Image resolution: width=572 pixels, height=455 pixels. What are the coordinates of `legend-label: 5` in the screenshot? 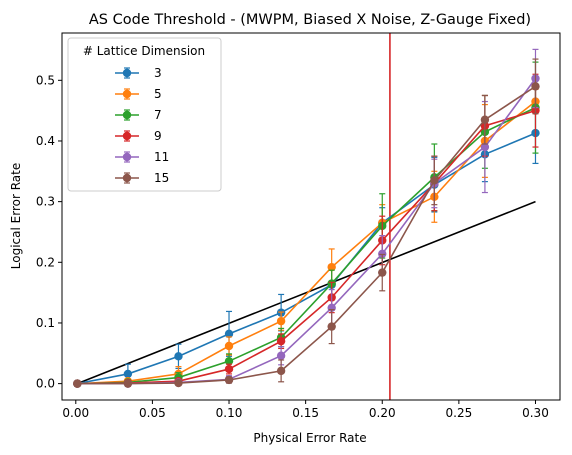 It's located at (158, 94).